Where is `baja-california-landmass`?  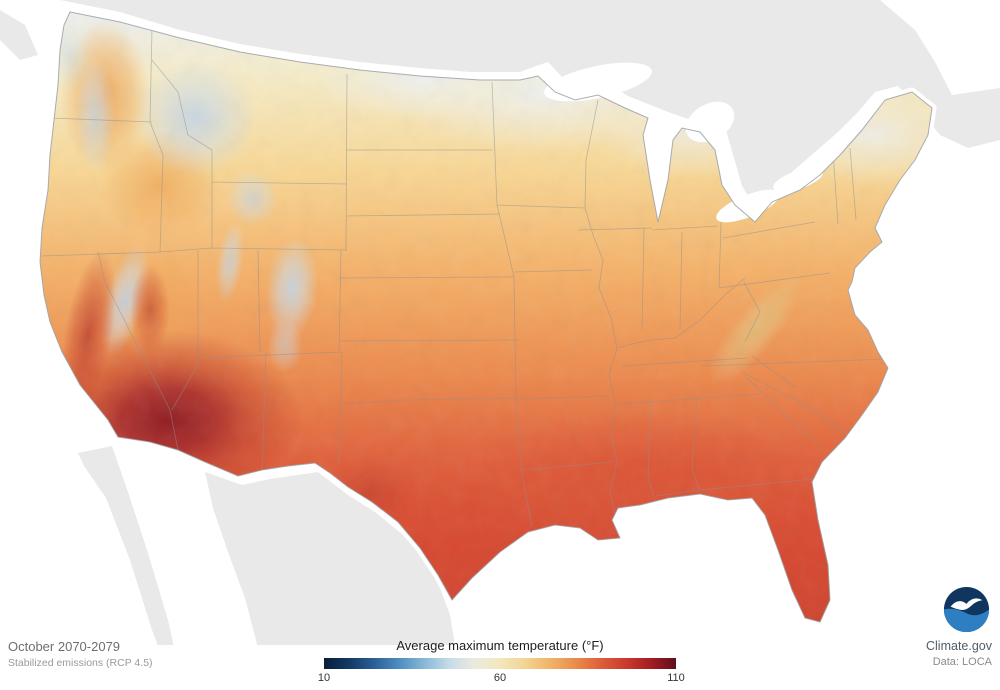
baja-california-landmass is located at coordinates (126, 545).